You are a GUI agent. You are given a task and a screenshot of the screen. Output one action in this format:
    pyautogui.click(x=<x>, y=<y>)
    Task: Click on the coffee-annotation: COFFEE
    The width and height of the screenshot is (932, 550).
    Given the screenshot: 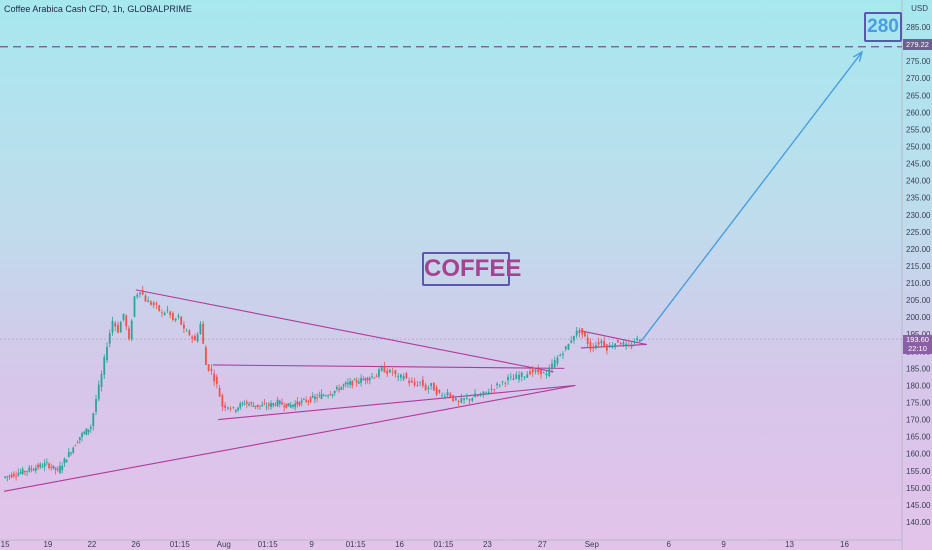 What is the action you would take?
    pyautogui.click(x=471, y=269)
    